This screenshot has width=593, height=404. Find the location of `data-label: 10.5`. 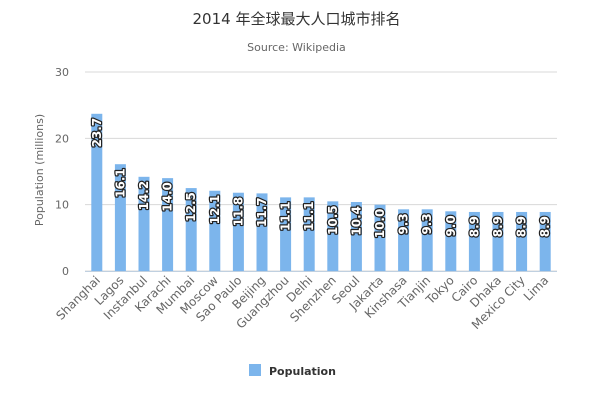

data-label: 10.5 is located at coordinates (333, 220).